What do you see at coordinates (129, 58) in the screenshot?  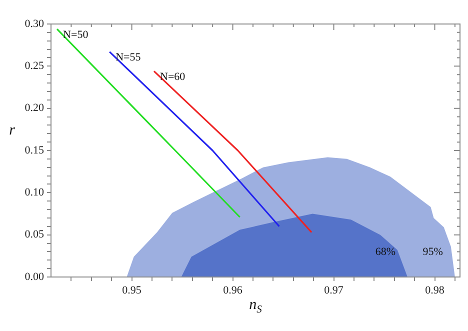 I see `series-label: N=55` at bounding box center [129, 58].